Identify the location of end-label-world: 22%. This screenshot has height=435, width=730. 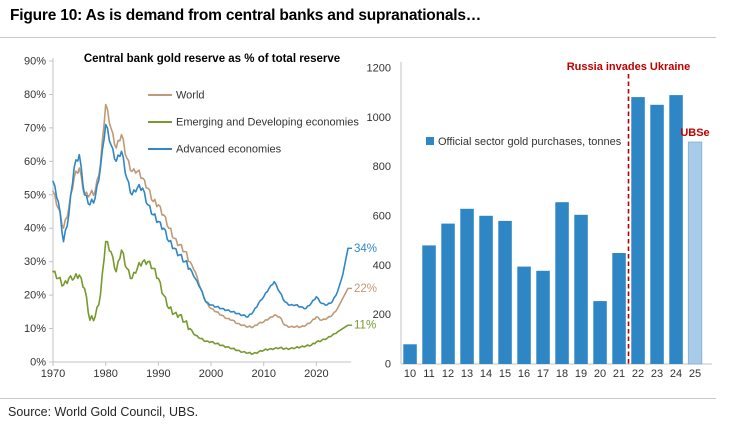
(365, 289).